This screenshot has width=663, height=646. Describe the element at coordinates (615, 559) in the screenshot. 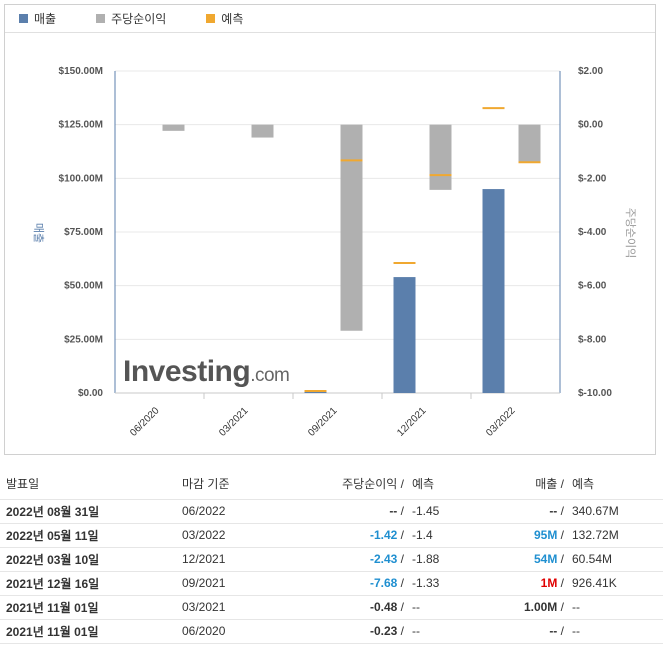

I see `row-revenue-forecast: 60.54M` at that location.